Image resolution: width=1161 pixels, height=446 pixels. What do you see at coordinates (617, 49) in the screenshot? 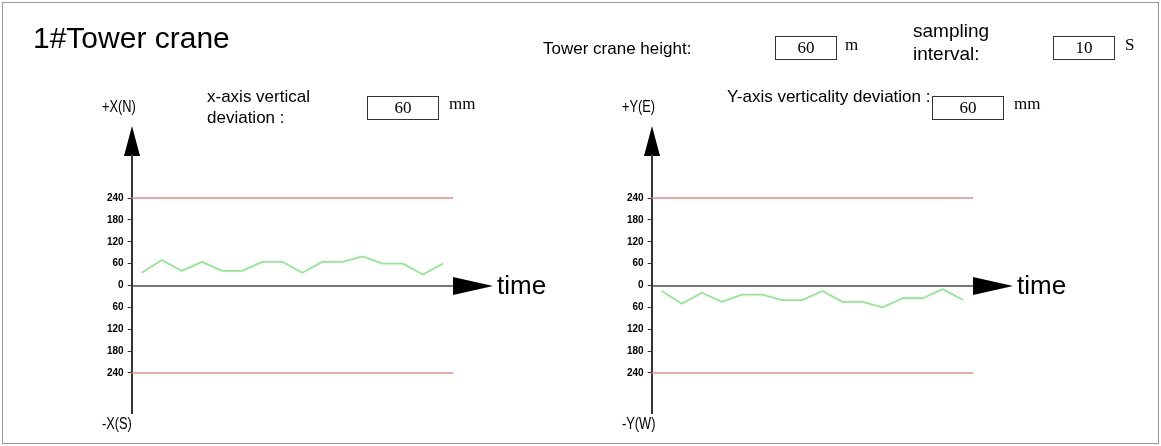
I see `text: Tower crane height:` at bounding box center [617, 49].